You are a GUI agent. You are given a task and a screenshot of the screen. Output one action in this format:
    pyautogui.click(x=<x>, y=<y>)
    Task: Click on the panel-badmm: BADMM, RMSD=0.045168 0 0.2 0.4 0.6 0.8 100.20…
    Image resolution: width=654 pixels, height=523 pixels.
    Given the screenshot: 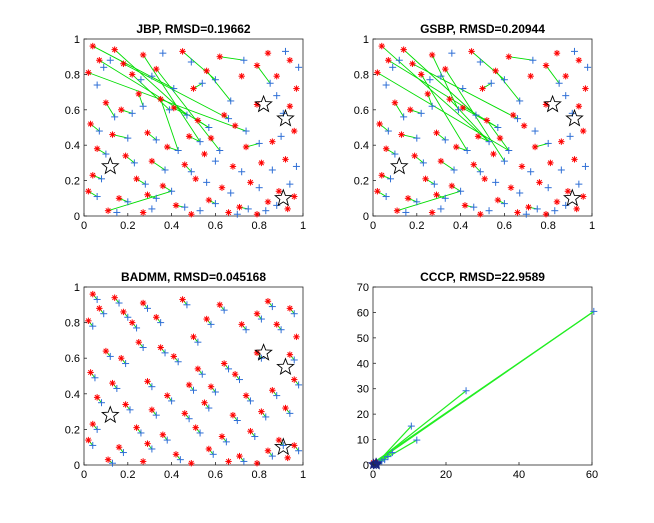 What is the action you would take?
    pyautogui.click(x=185, y=375)
    